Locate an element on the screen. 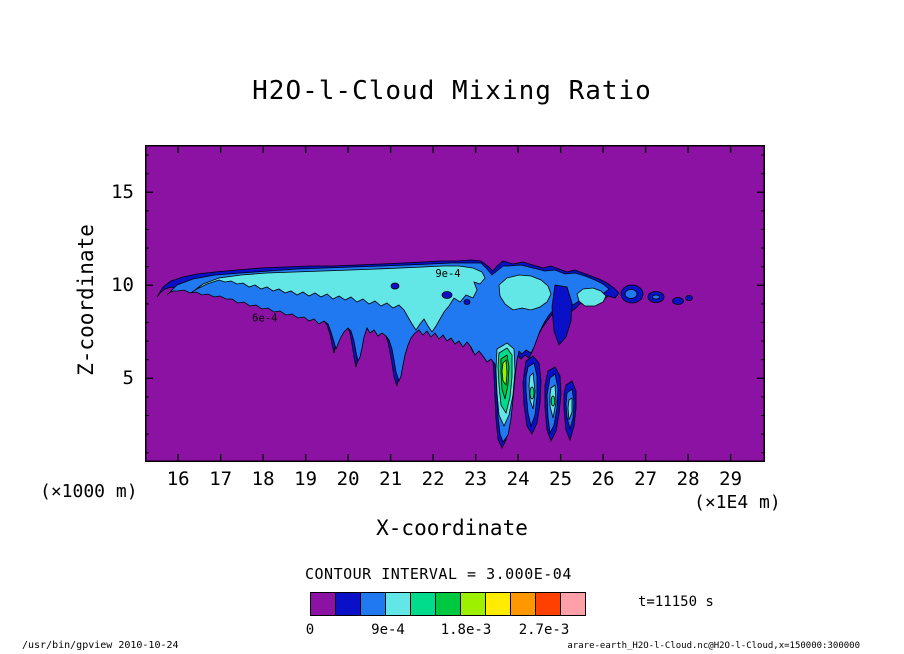 This screenshot has width=904, height=654. x-tick-label: 23 is located at coordinates (476, 479).